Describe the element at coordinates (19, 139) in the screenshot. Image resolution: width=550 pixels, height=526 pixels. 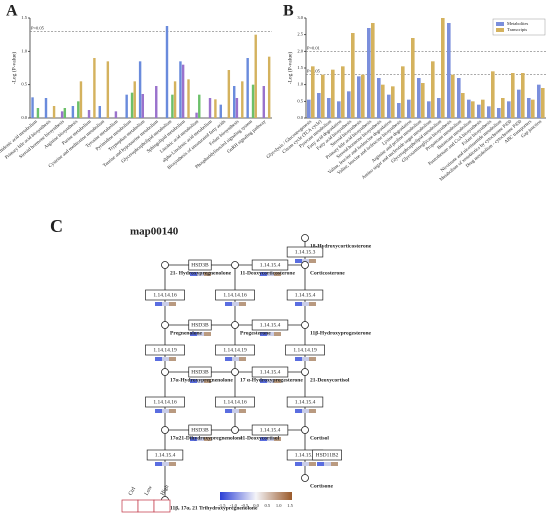
I see `x-tick-label: Arachidonic acid metabolism` at that location.